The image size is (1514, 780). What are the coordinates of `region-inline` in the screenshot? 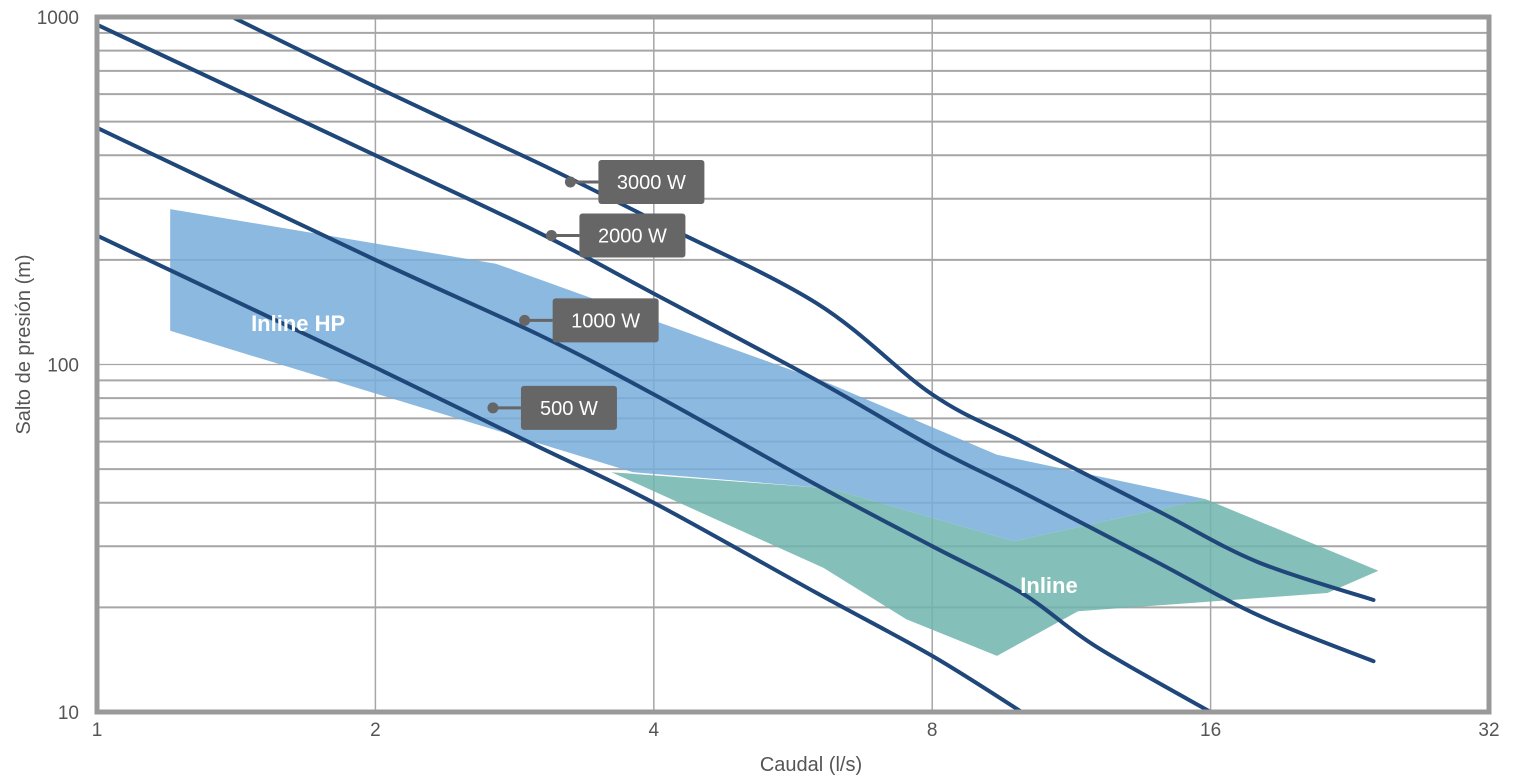 It's located at (995, 564).